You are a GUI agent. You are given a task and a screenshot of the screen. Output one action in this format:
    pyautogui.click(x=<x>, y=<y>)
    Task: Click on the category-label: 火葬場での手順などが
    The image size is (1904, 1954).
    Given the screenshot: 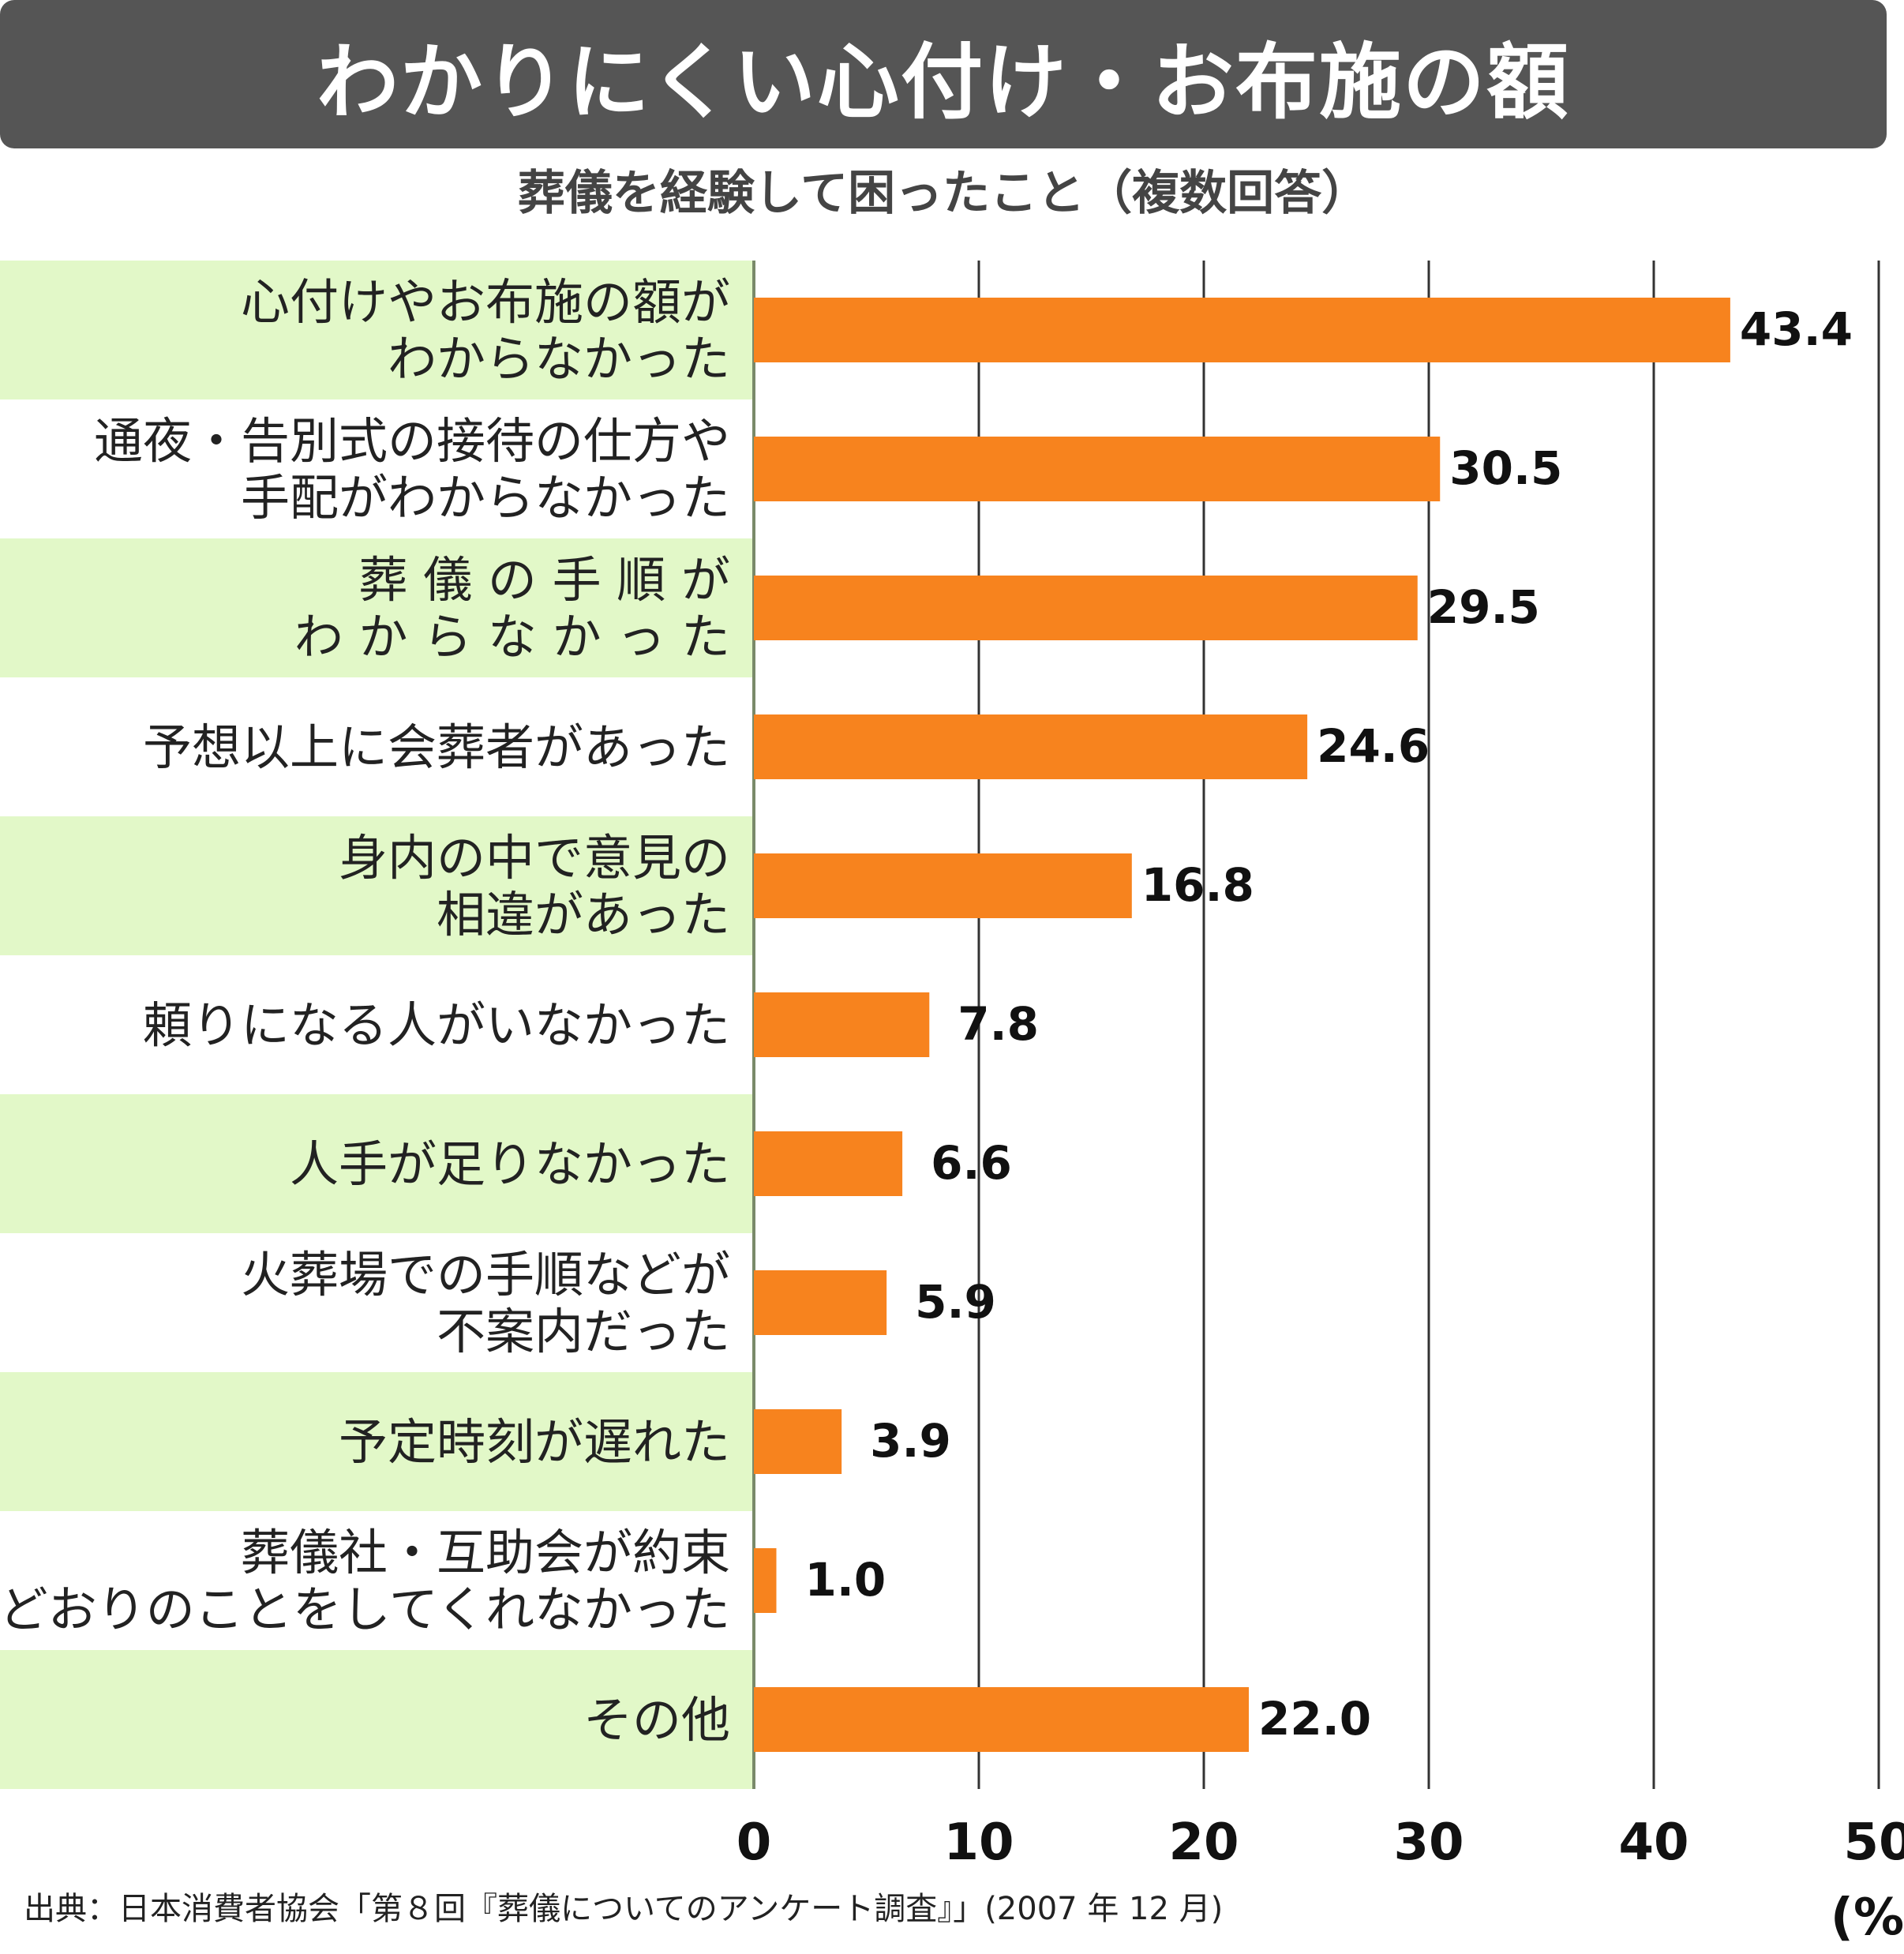 What is the action you would take?
    pyautogui.click(x=485, y=1274)
    